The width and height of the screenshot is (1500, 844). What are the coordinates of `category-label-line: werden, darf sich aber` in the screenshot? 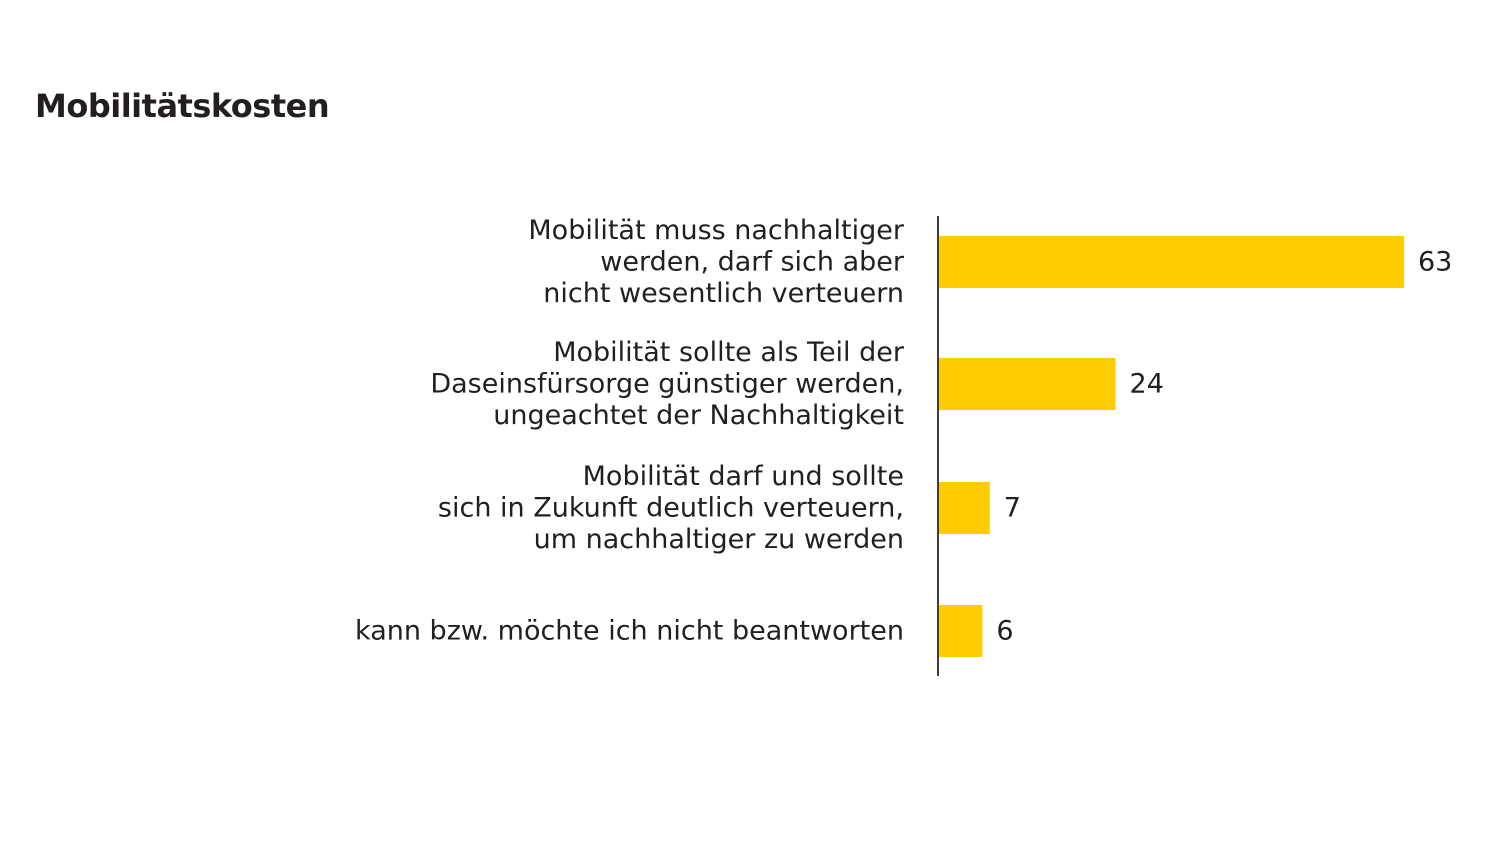 It's located at (752, 262).